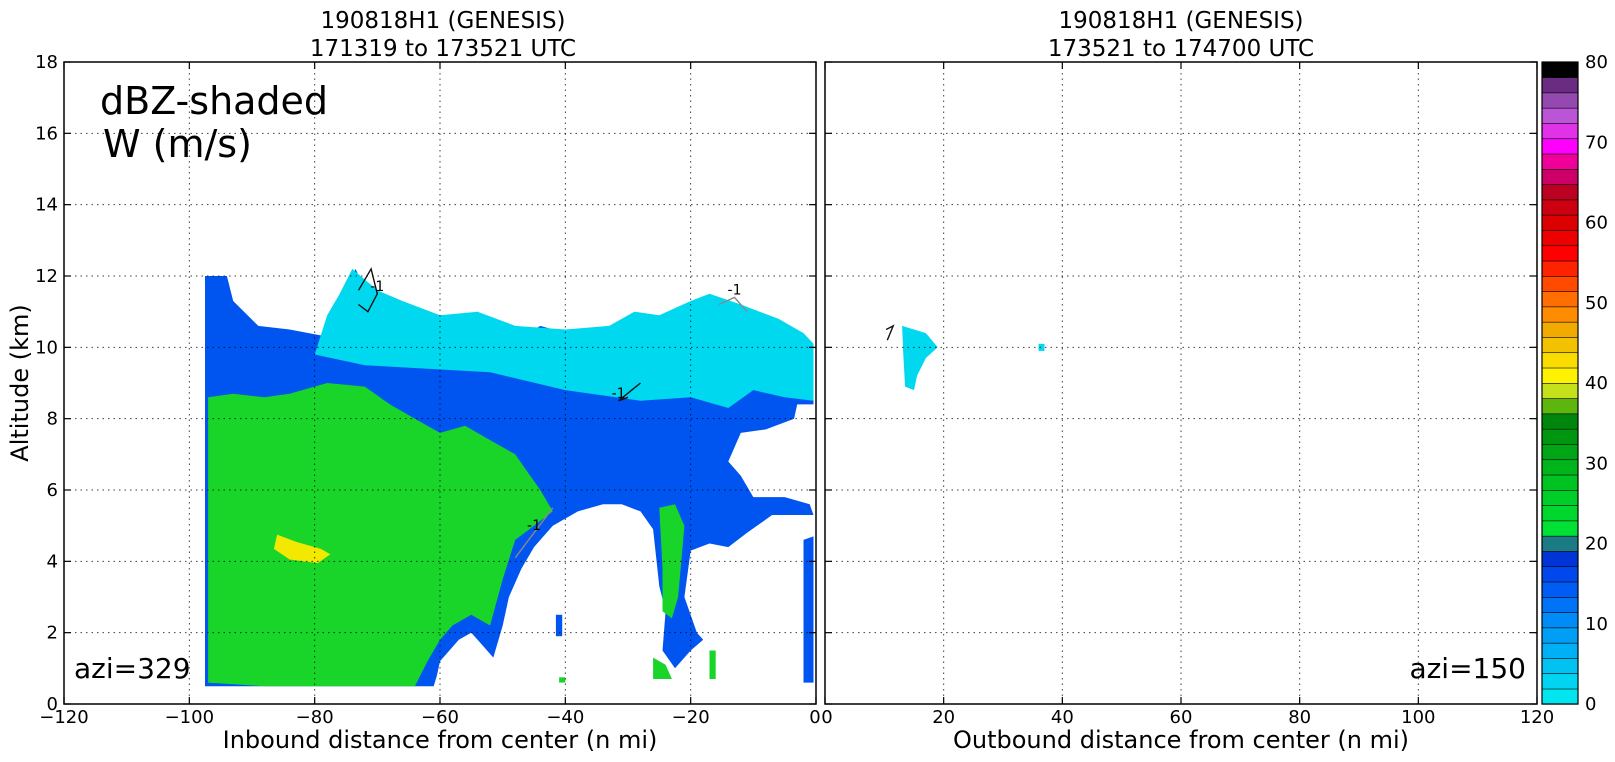 This screenshot has width=1615, height=762. I want to click on right-xtick-label-2: 40, so click(1062, 717).